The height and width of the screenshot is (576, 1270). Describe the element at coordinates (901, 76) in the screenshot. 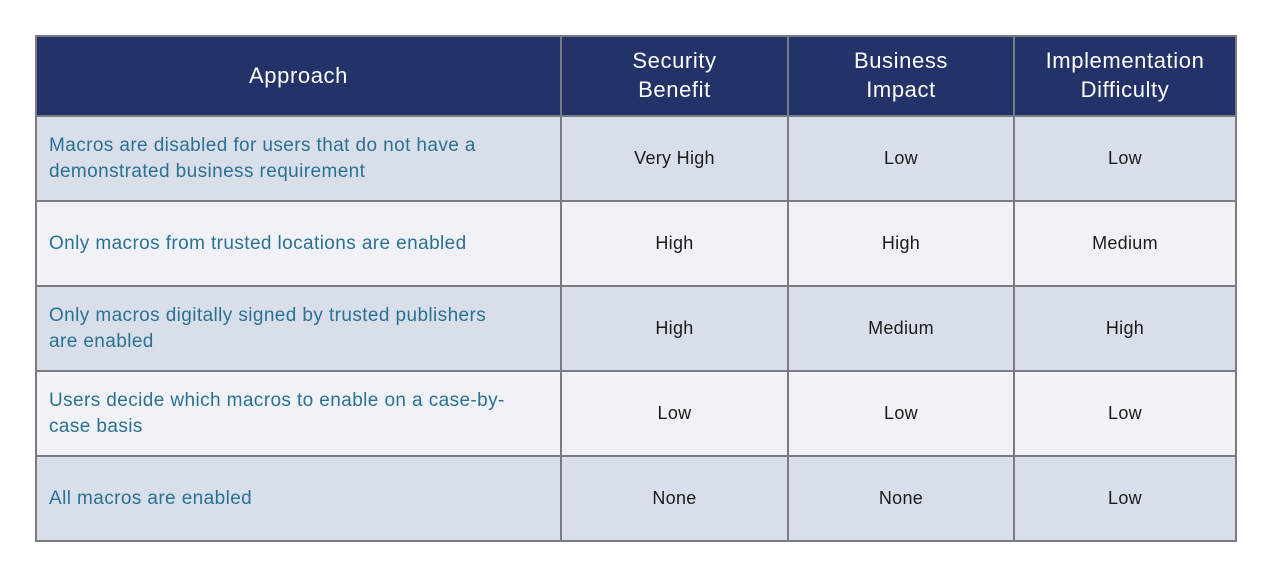

I see `column-header-business-impact: Business Impact` at that location.